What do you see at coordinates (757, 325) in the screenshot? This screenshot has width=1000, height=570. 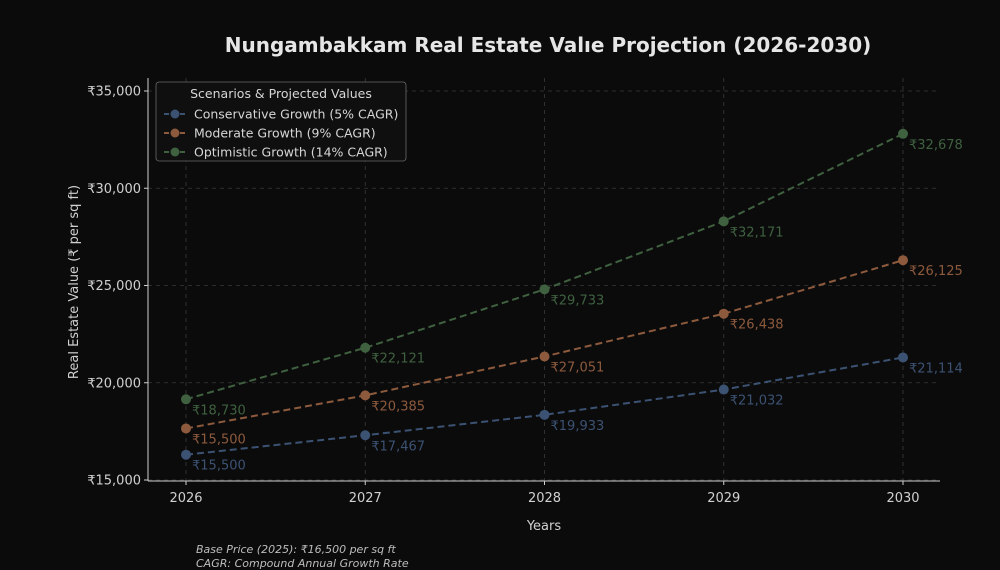 I see `data-label: ₹26,438` at bounding box center [757, 325].